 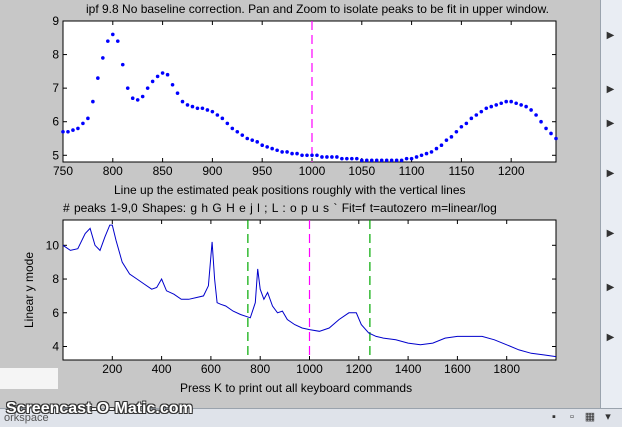 What do you see at coordinates (99, 408) in the screenshot?
I see `watermark-text: Screencast-O-Matic.com` at bounding box center [99, 408].